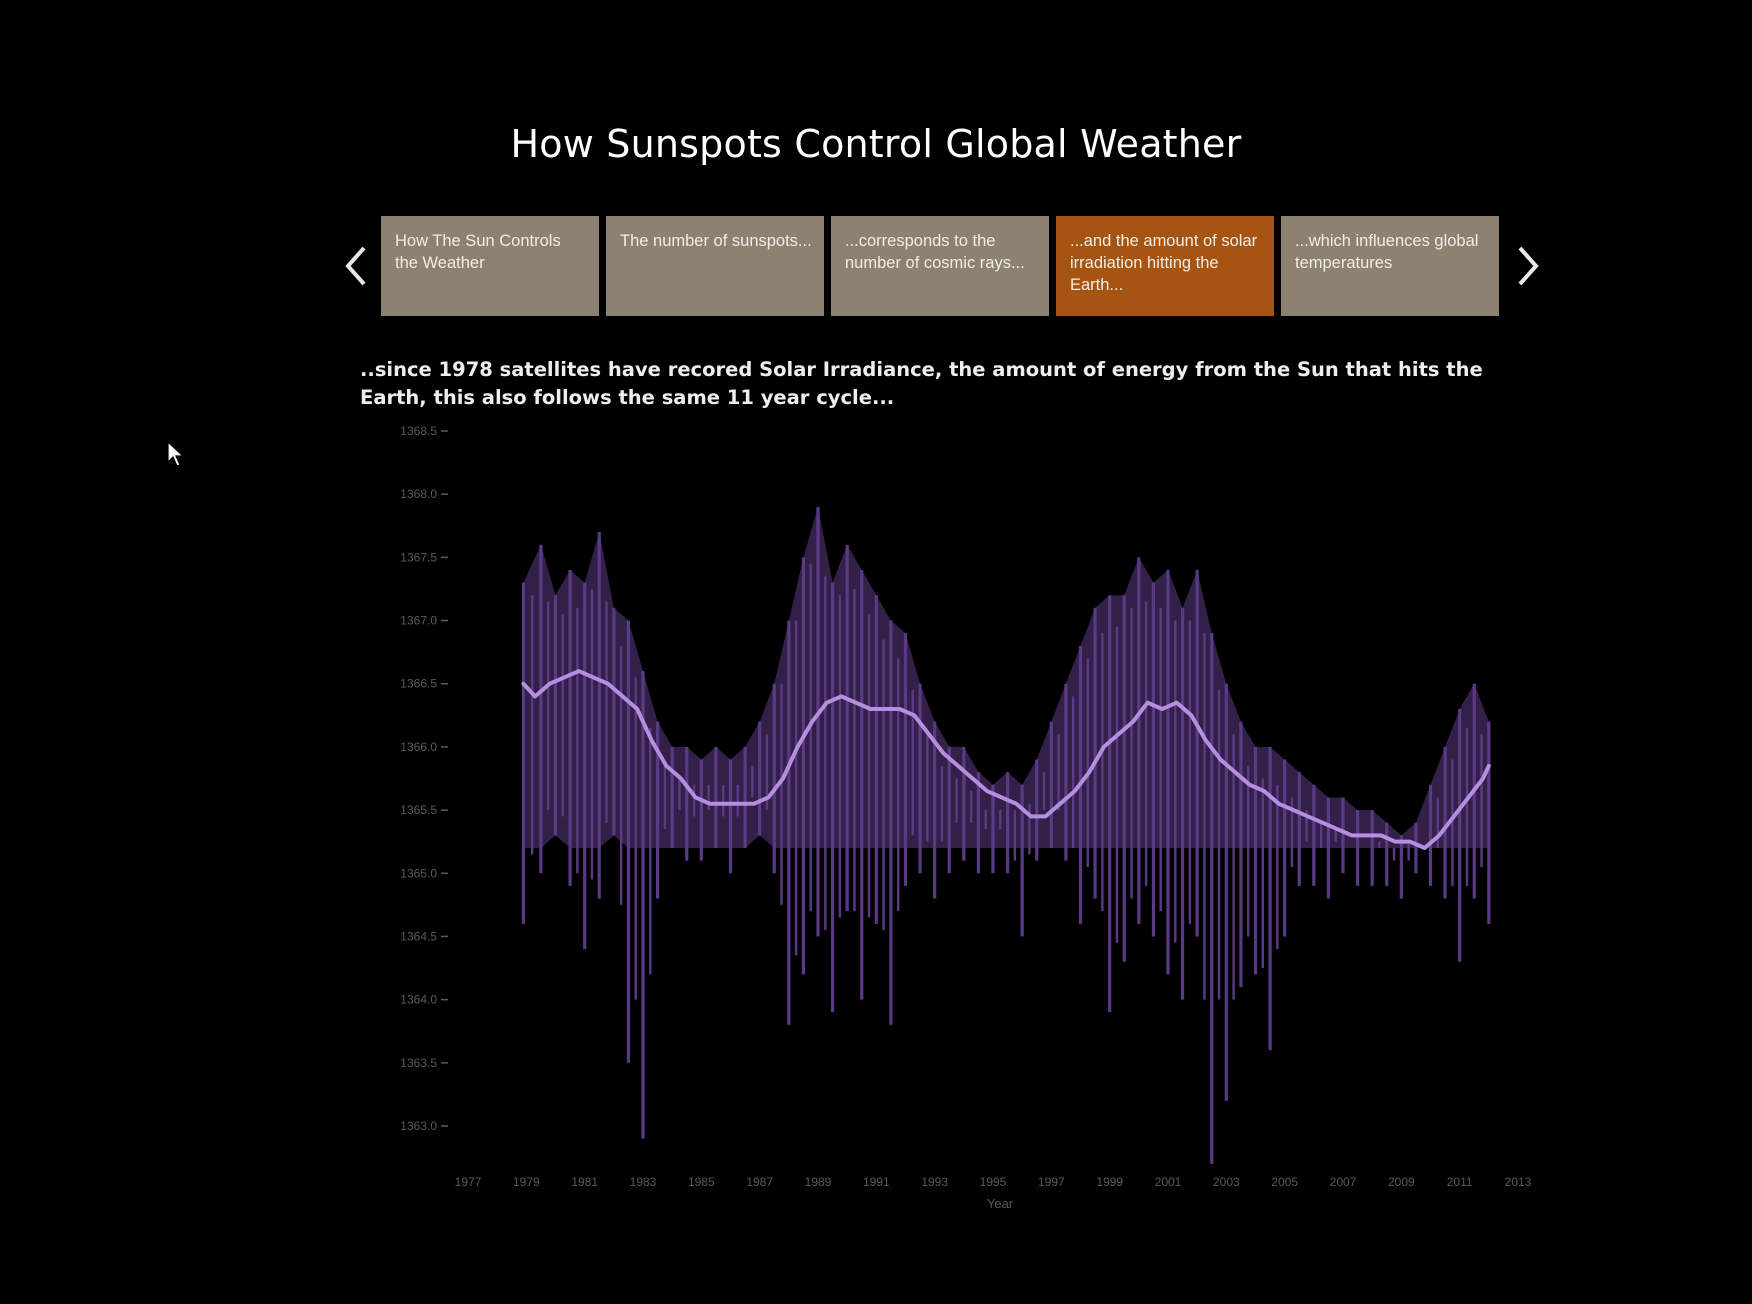 The height and width of the screenshot is (1304, 1752). Describe the element at coordinates (1460, 1182) in the screenshot. I see `x-tick-label: 2011` at that location.